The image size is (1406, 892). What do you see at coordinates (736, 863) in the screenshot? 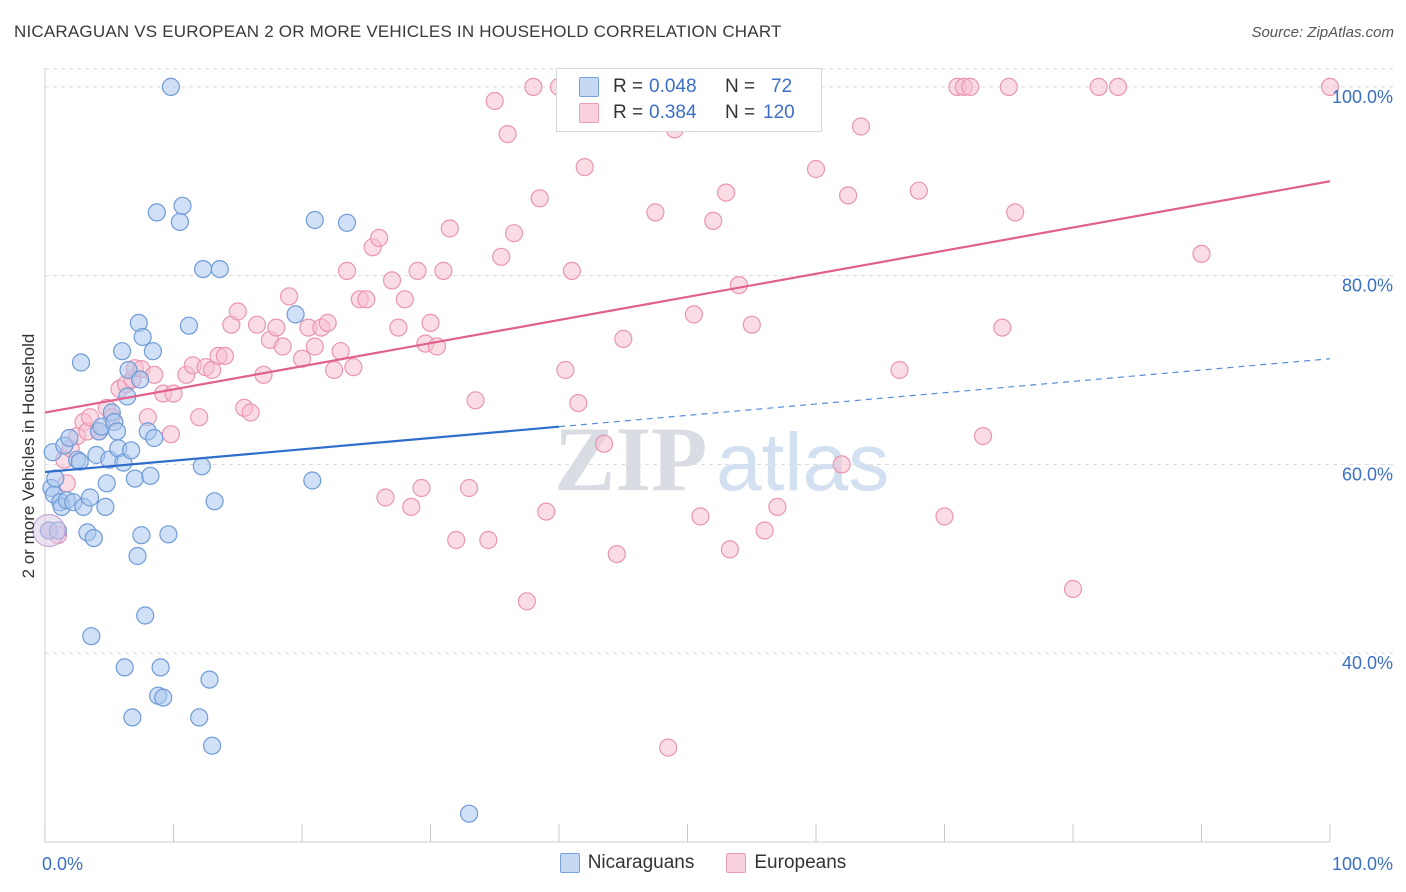
I see `europeans-swatch` at bounding box center [736, 863].